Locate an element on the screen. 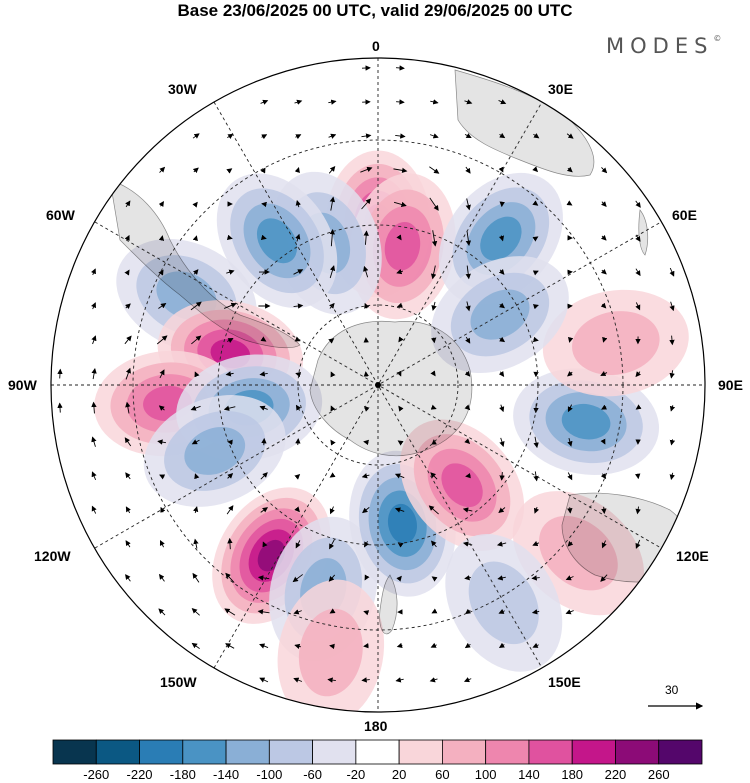  modes-logo: MODES© is located at coordinates (664, 46).